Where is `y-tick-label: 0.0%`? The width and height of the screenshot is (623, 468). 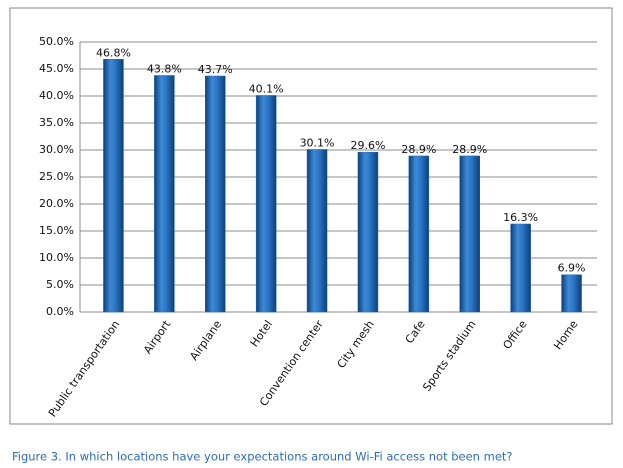 y-tick-label: 0.0% is located at coordinates (60, 311).